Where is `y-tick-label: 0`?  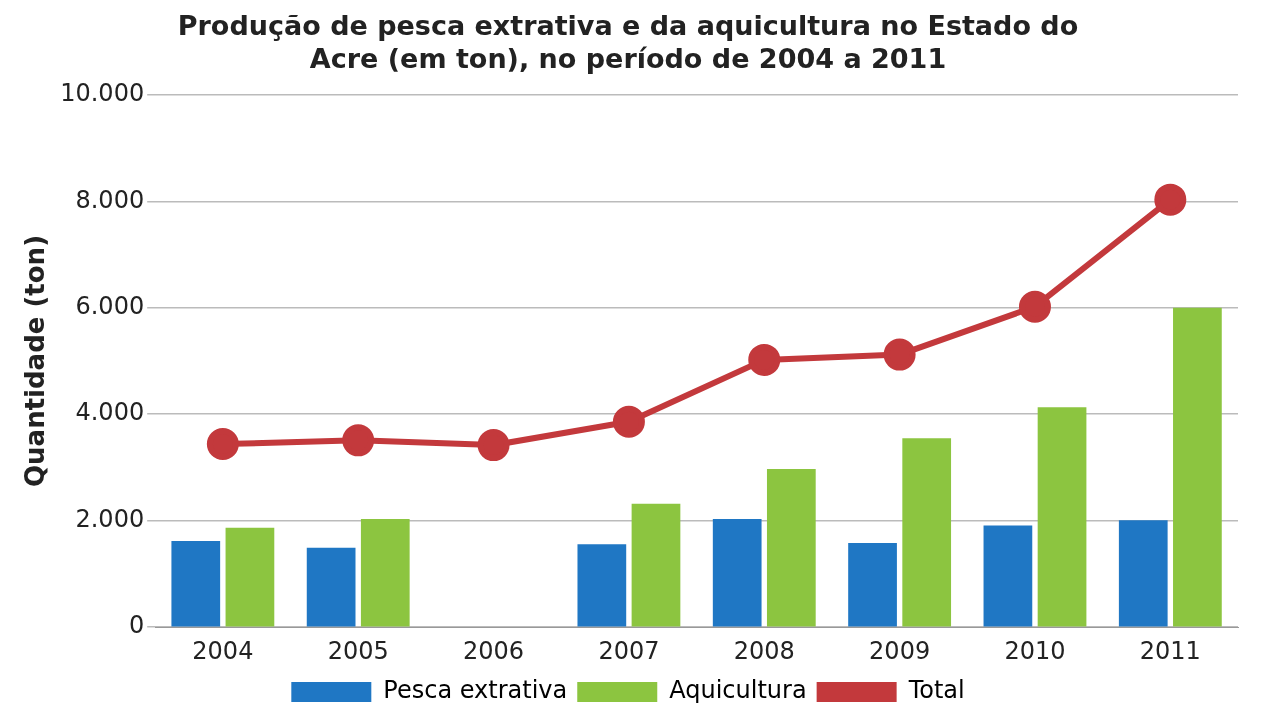
y-tick-label: 0 is located at coordinates (136, 625).